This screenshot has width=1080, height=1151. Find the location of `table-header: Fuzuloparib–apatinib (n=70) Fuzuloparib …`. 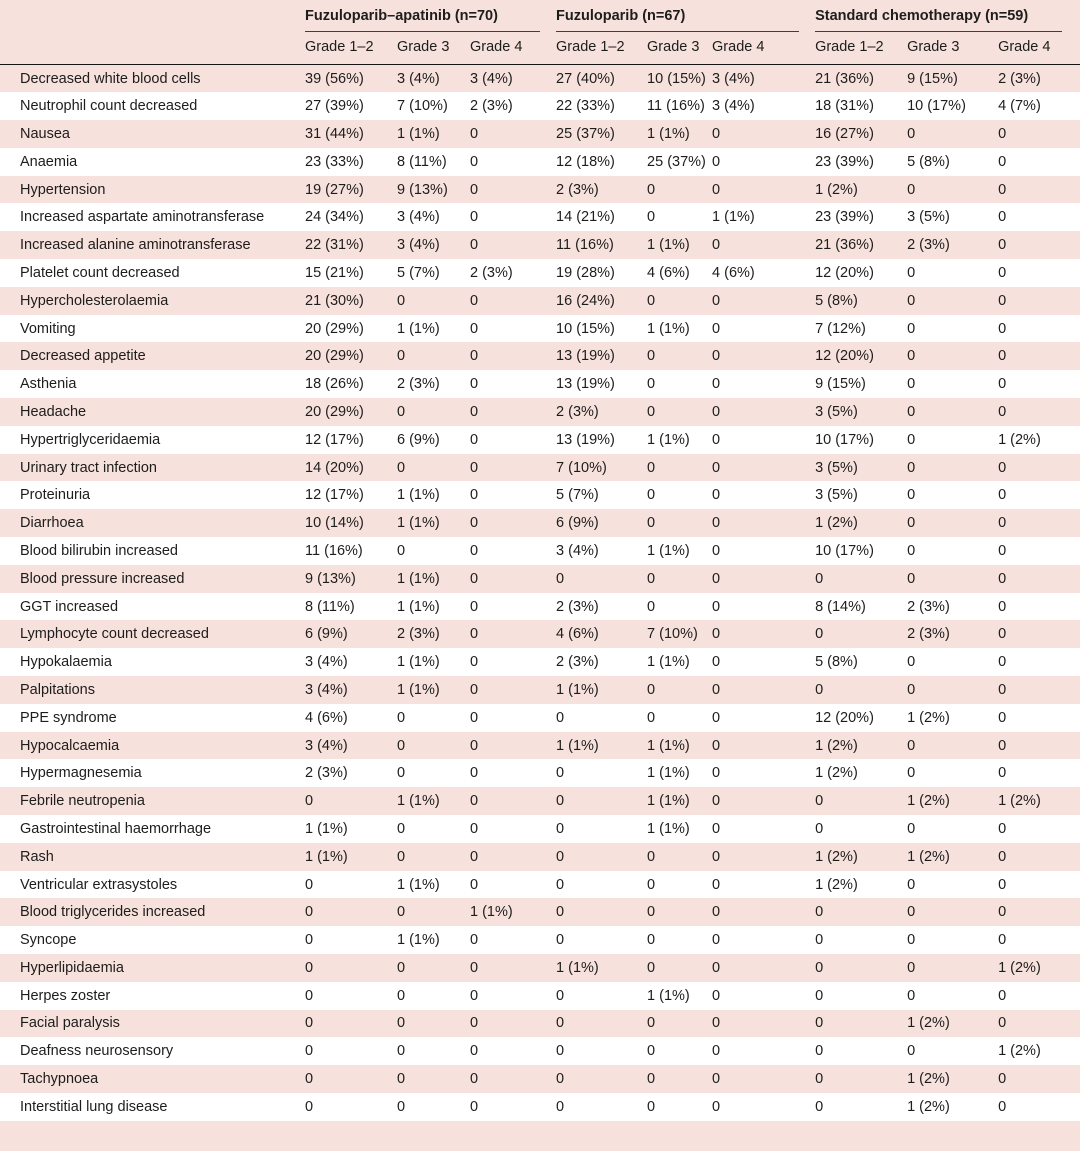

table-header: Fuzuloparib–apatinib (n=70) Fuzuloparib … is located at coordinates (540, 32).